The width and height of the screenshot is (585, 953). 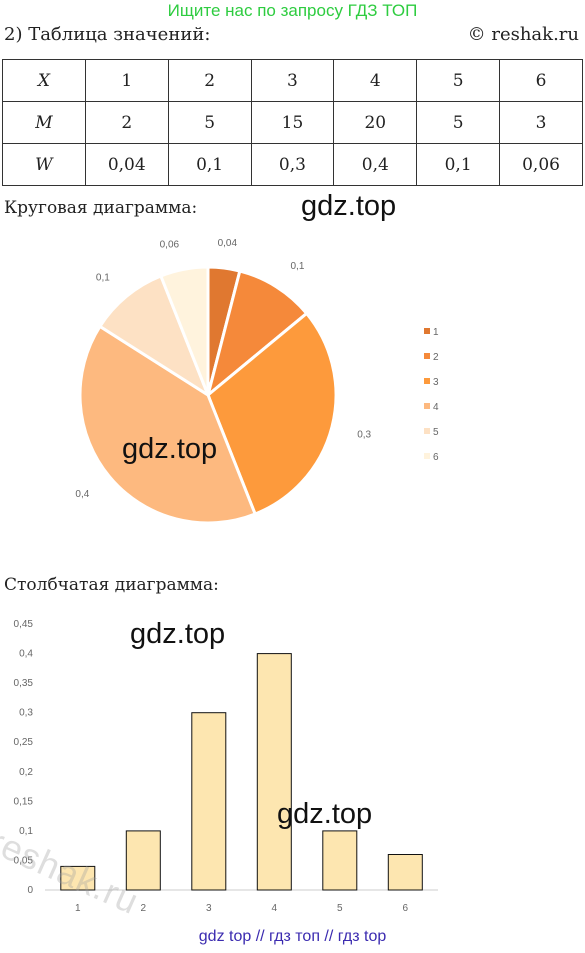 What do you see at coordinates (292, 936) in the screenshot?
I see `footer-links: gdz top // гдз топ // гдз top` at bounding box center [292, 936].